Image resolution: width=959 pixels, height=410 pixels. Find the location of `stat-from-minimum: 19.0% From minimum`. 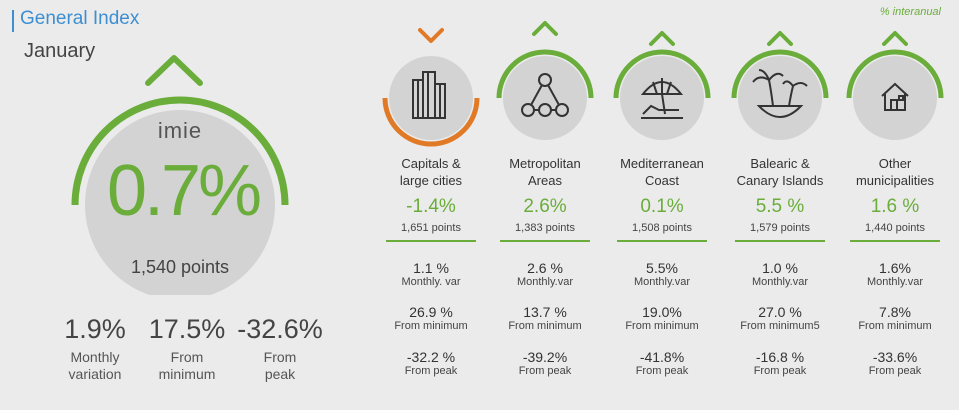

stat-from-minimum: 19.0% From minimum is located at coordinates (662, 318).